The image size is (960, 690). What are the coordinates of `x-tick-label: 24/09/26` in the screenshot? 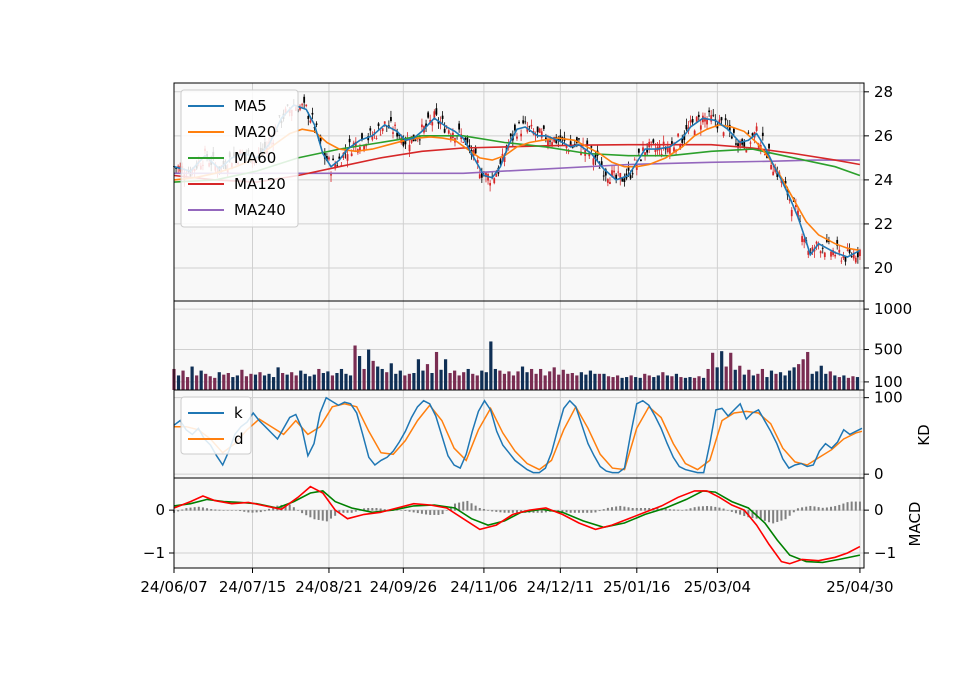 It's located at (403, 587).